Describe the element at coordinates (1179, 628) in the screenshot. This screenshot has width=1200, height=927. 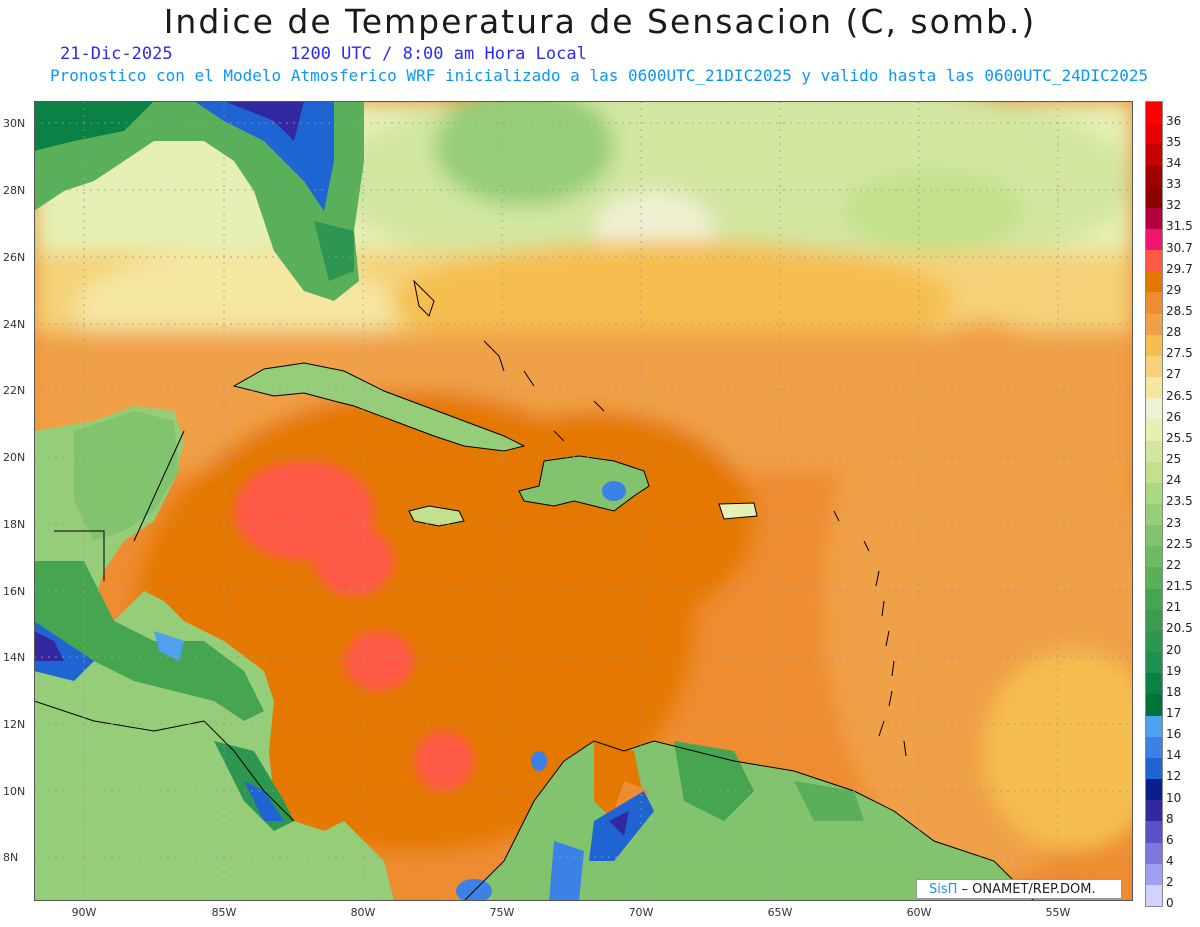
I see `legend-label: 20.5` at that location.